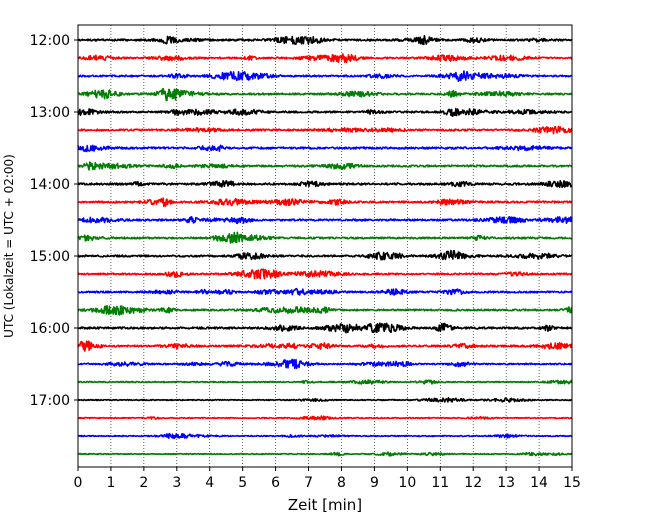 This screenshot has width=650, height=520. What do you see at coordinates (143, 483) in the screenshot?
I see `x-tick-label: 2` at bounding box center [143, 483].